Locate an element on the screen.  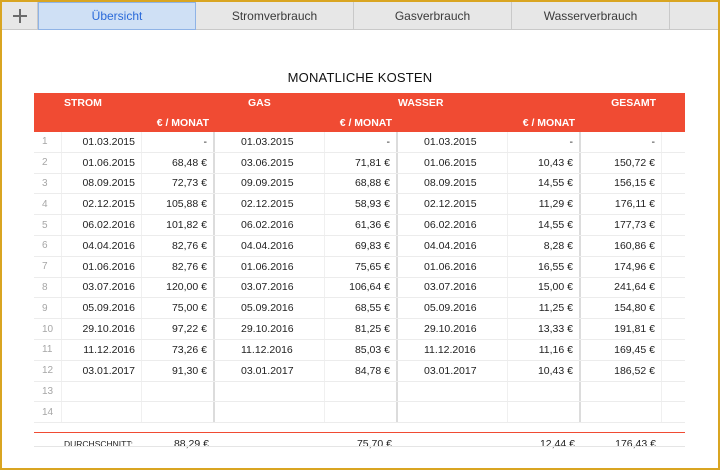
tab-gasverbrauch: Gasverbrauch is located at coordinates (433, 16).